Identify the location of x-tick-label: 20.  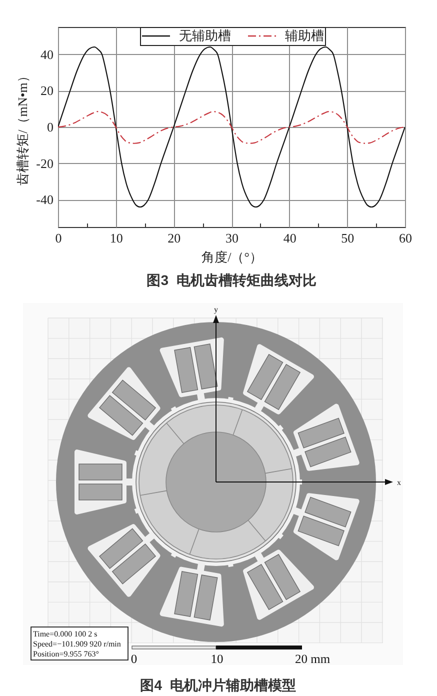
(174, 238).